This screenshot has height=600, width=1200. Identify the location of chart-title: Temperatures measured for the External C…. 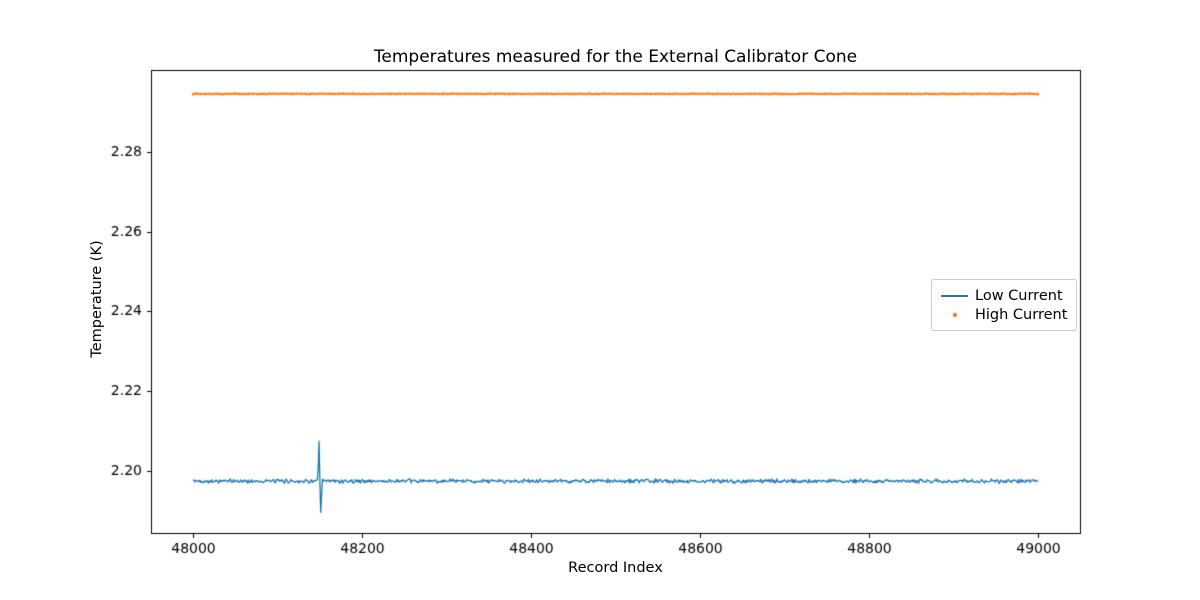
(615, 57).